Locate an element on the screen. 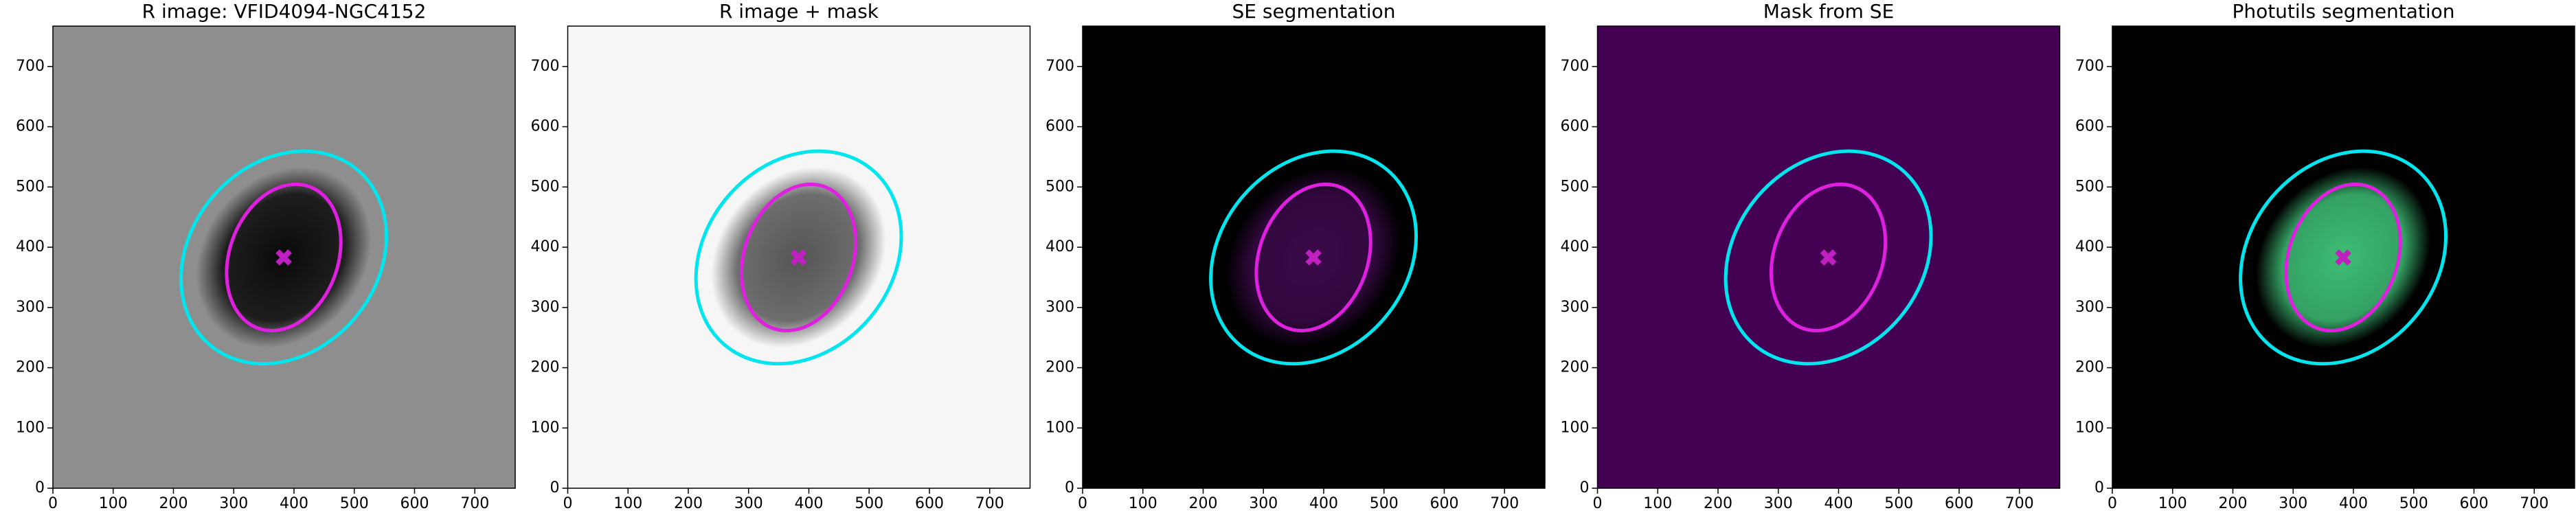  panel-title: Photutils segmentation is located at coordinates (2343, 11).